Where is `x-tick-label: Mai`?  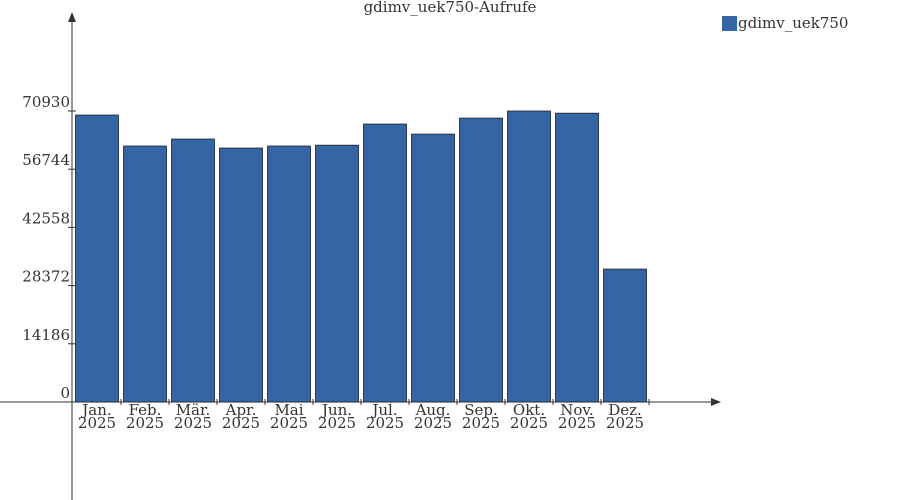 x-tick-label: Mai is located at coordinates (288, 410).